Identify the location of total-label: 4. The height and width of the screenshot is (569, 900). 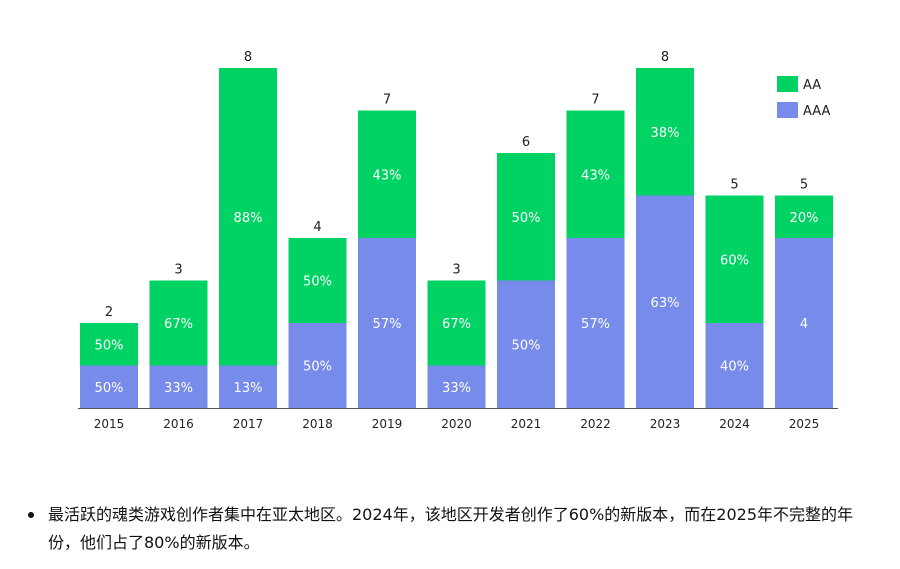
(317, 227).